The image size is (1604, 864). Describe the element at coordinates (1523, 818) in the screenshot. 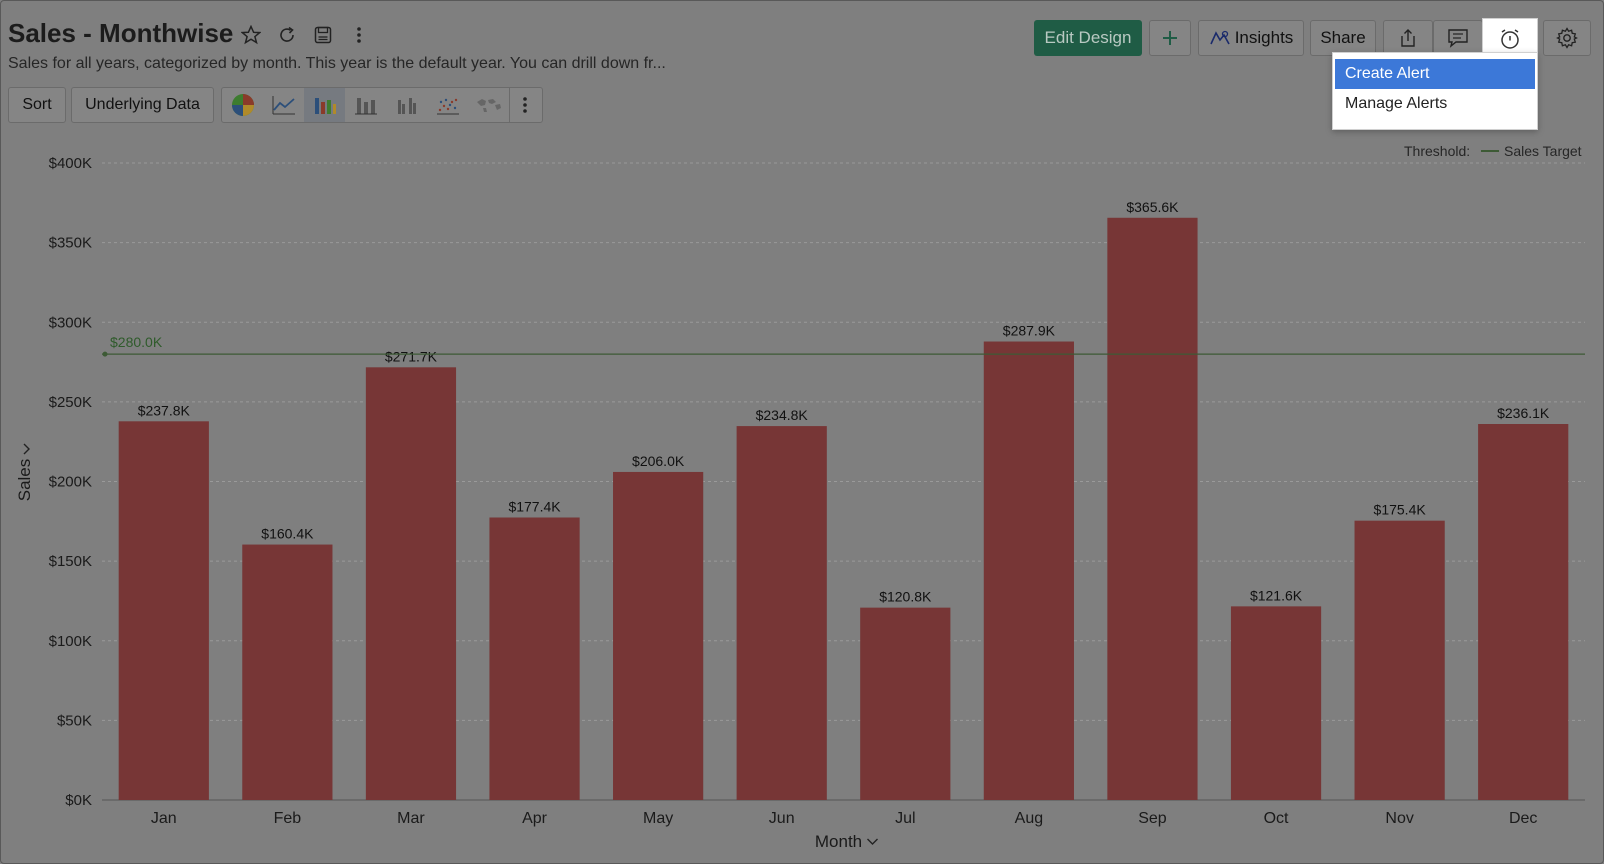

I see `x-tick-label: Dec` at that location.